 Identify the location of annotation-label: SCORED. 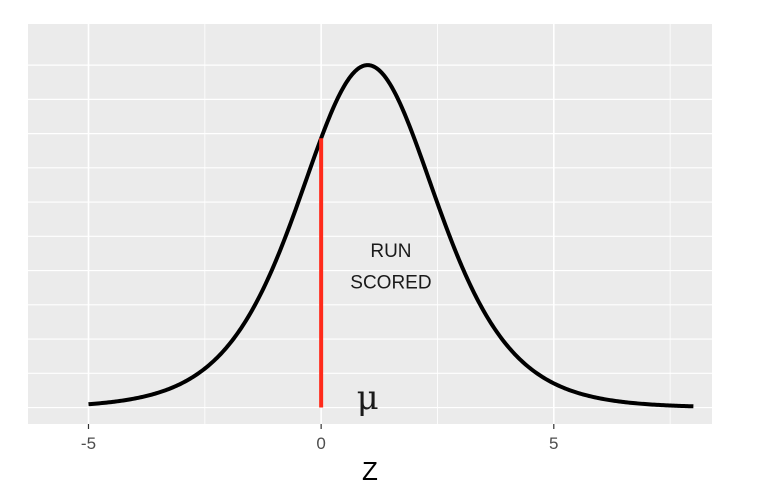
(390, 282).